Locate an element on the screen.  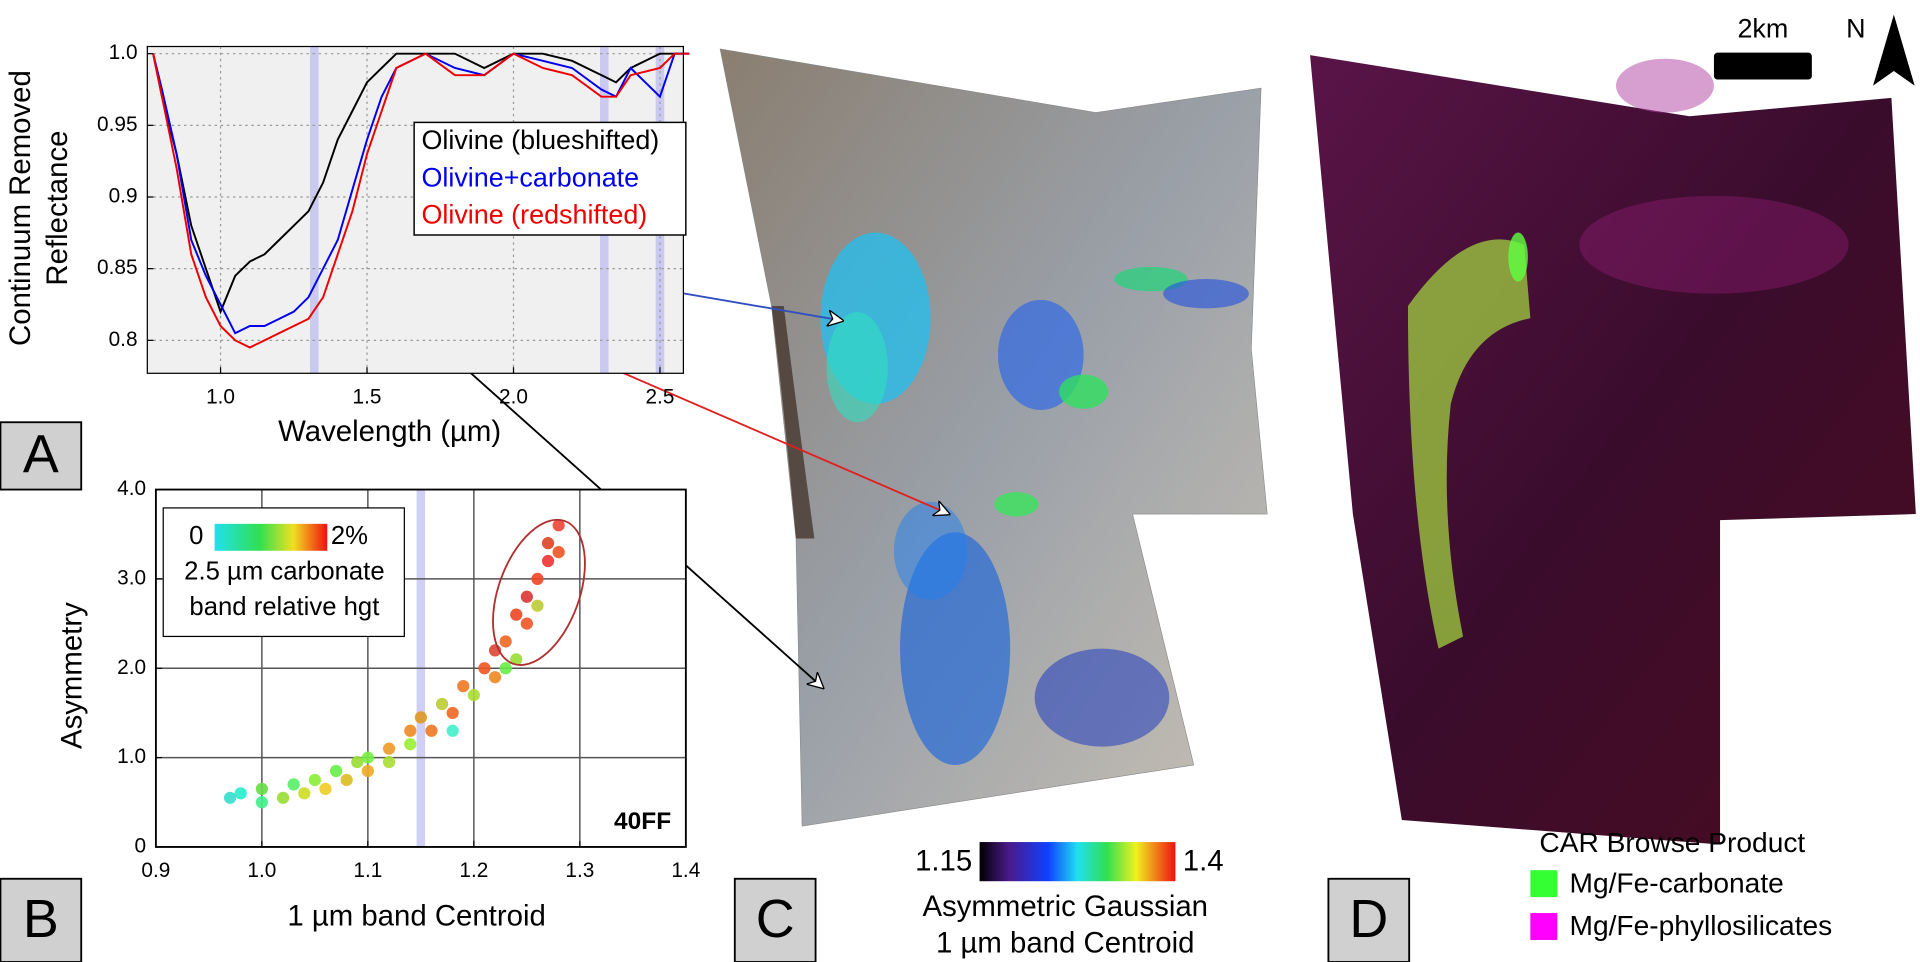
legend-entry: Olivine (blueshifted) is located at coordinates (540, 140).